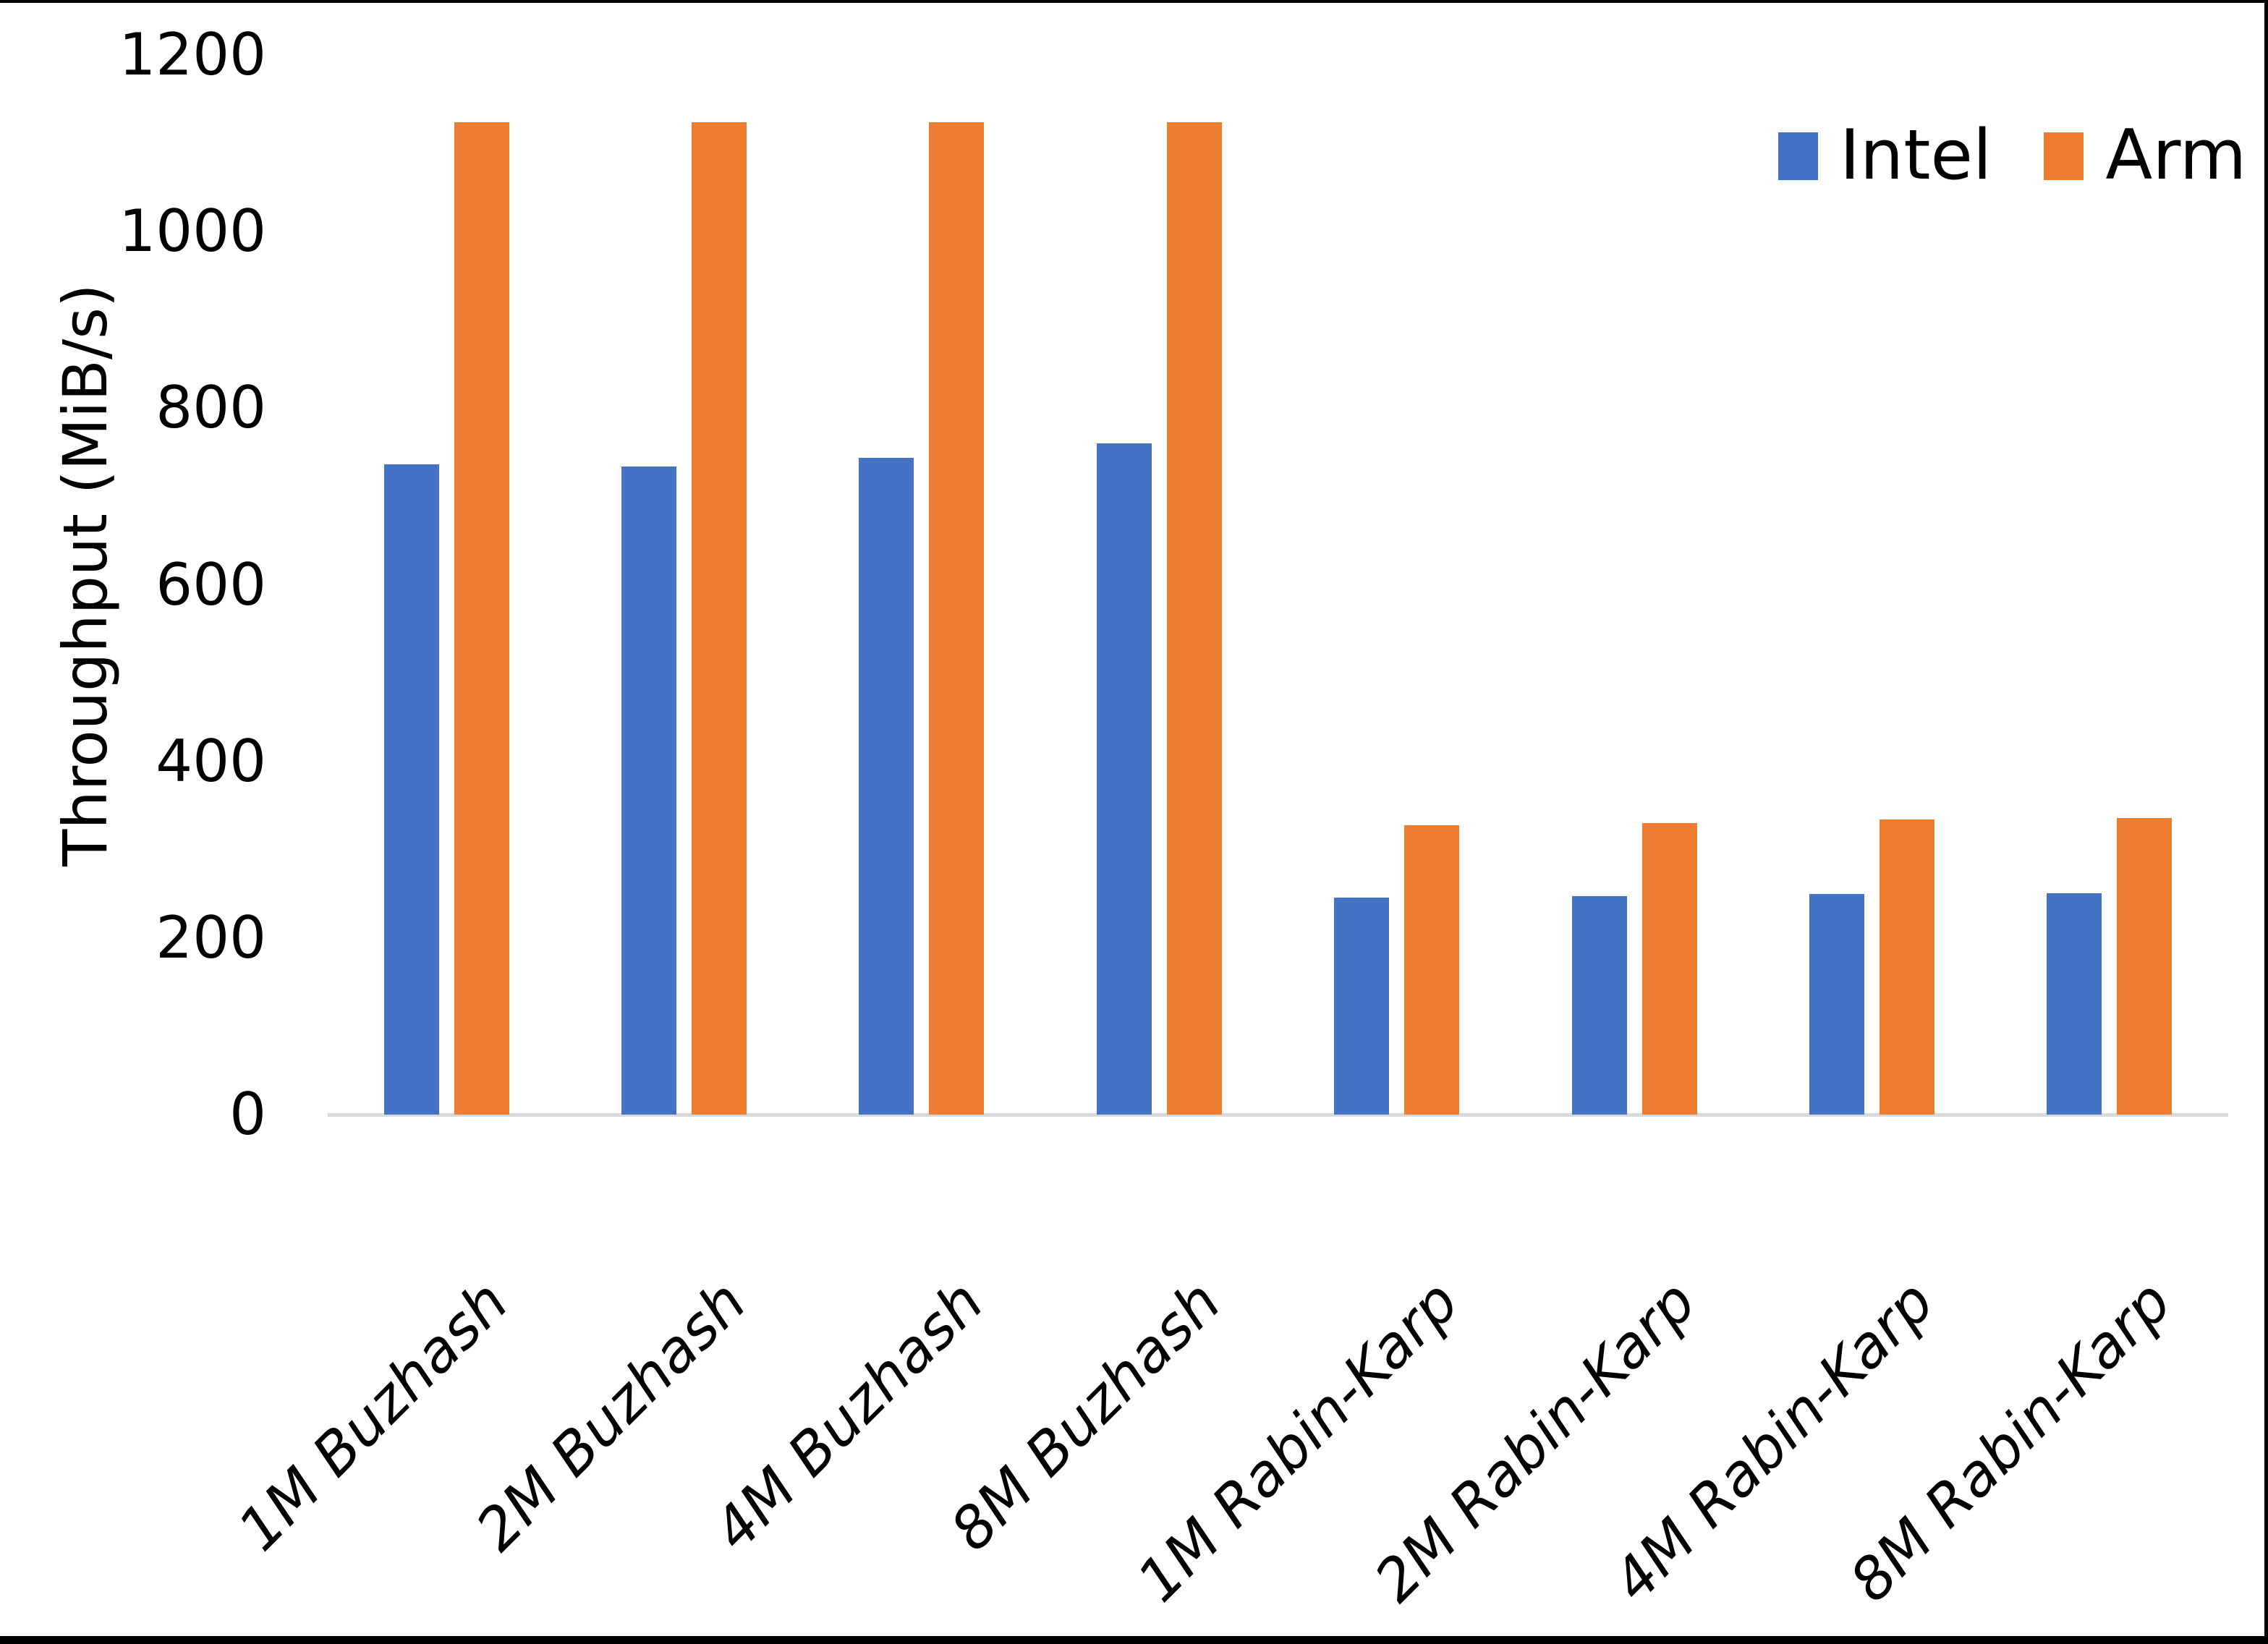 This screenshot has height=1644, width=2268. What do you see at coordinates (211, 937) in the screenshot?
I see `y-axis-tick-label: 200` at bounding box center [211, 937].